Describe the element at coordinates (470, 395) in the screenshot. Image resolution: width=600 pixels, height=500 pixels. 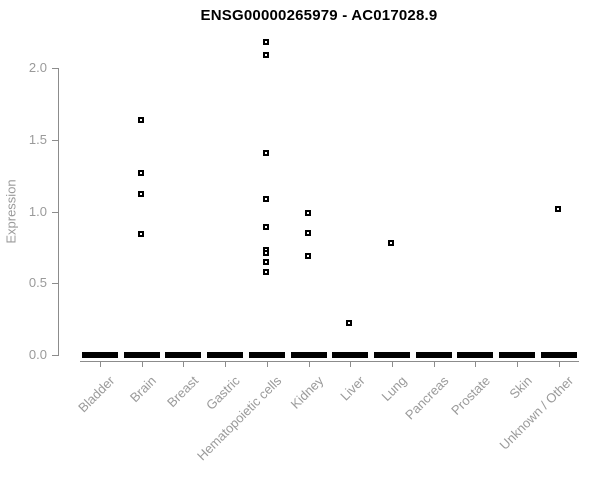
I see `x-tick-label: Prostate` at that location.